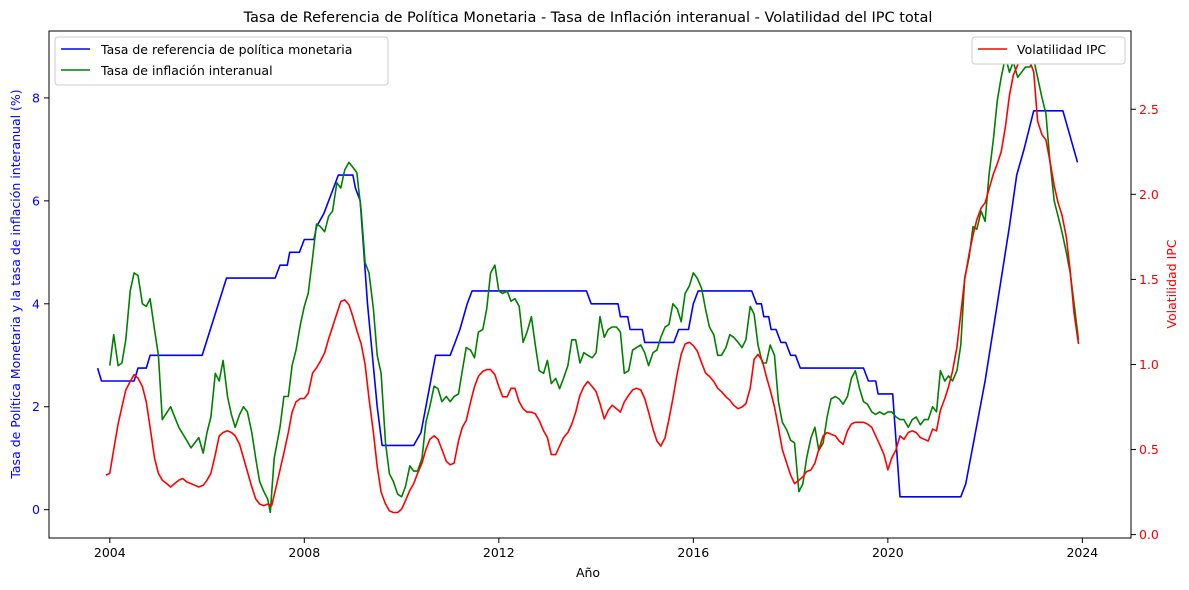 The width and height of the screenshot is (1189, 590). What do you see at coordinates (1061, 49) in the screenshot?
I see `legend-volatility-label: Volatilidad IPC` at bounding box center [1061, 49].